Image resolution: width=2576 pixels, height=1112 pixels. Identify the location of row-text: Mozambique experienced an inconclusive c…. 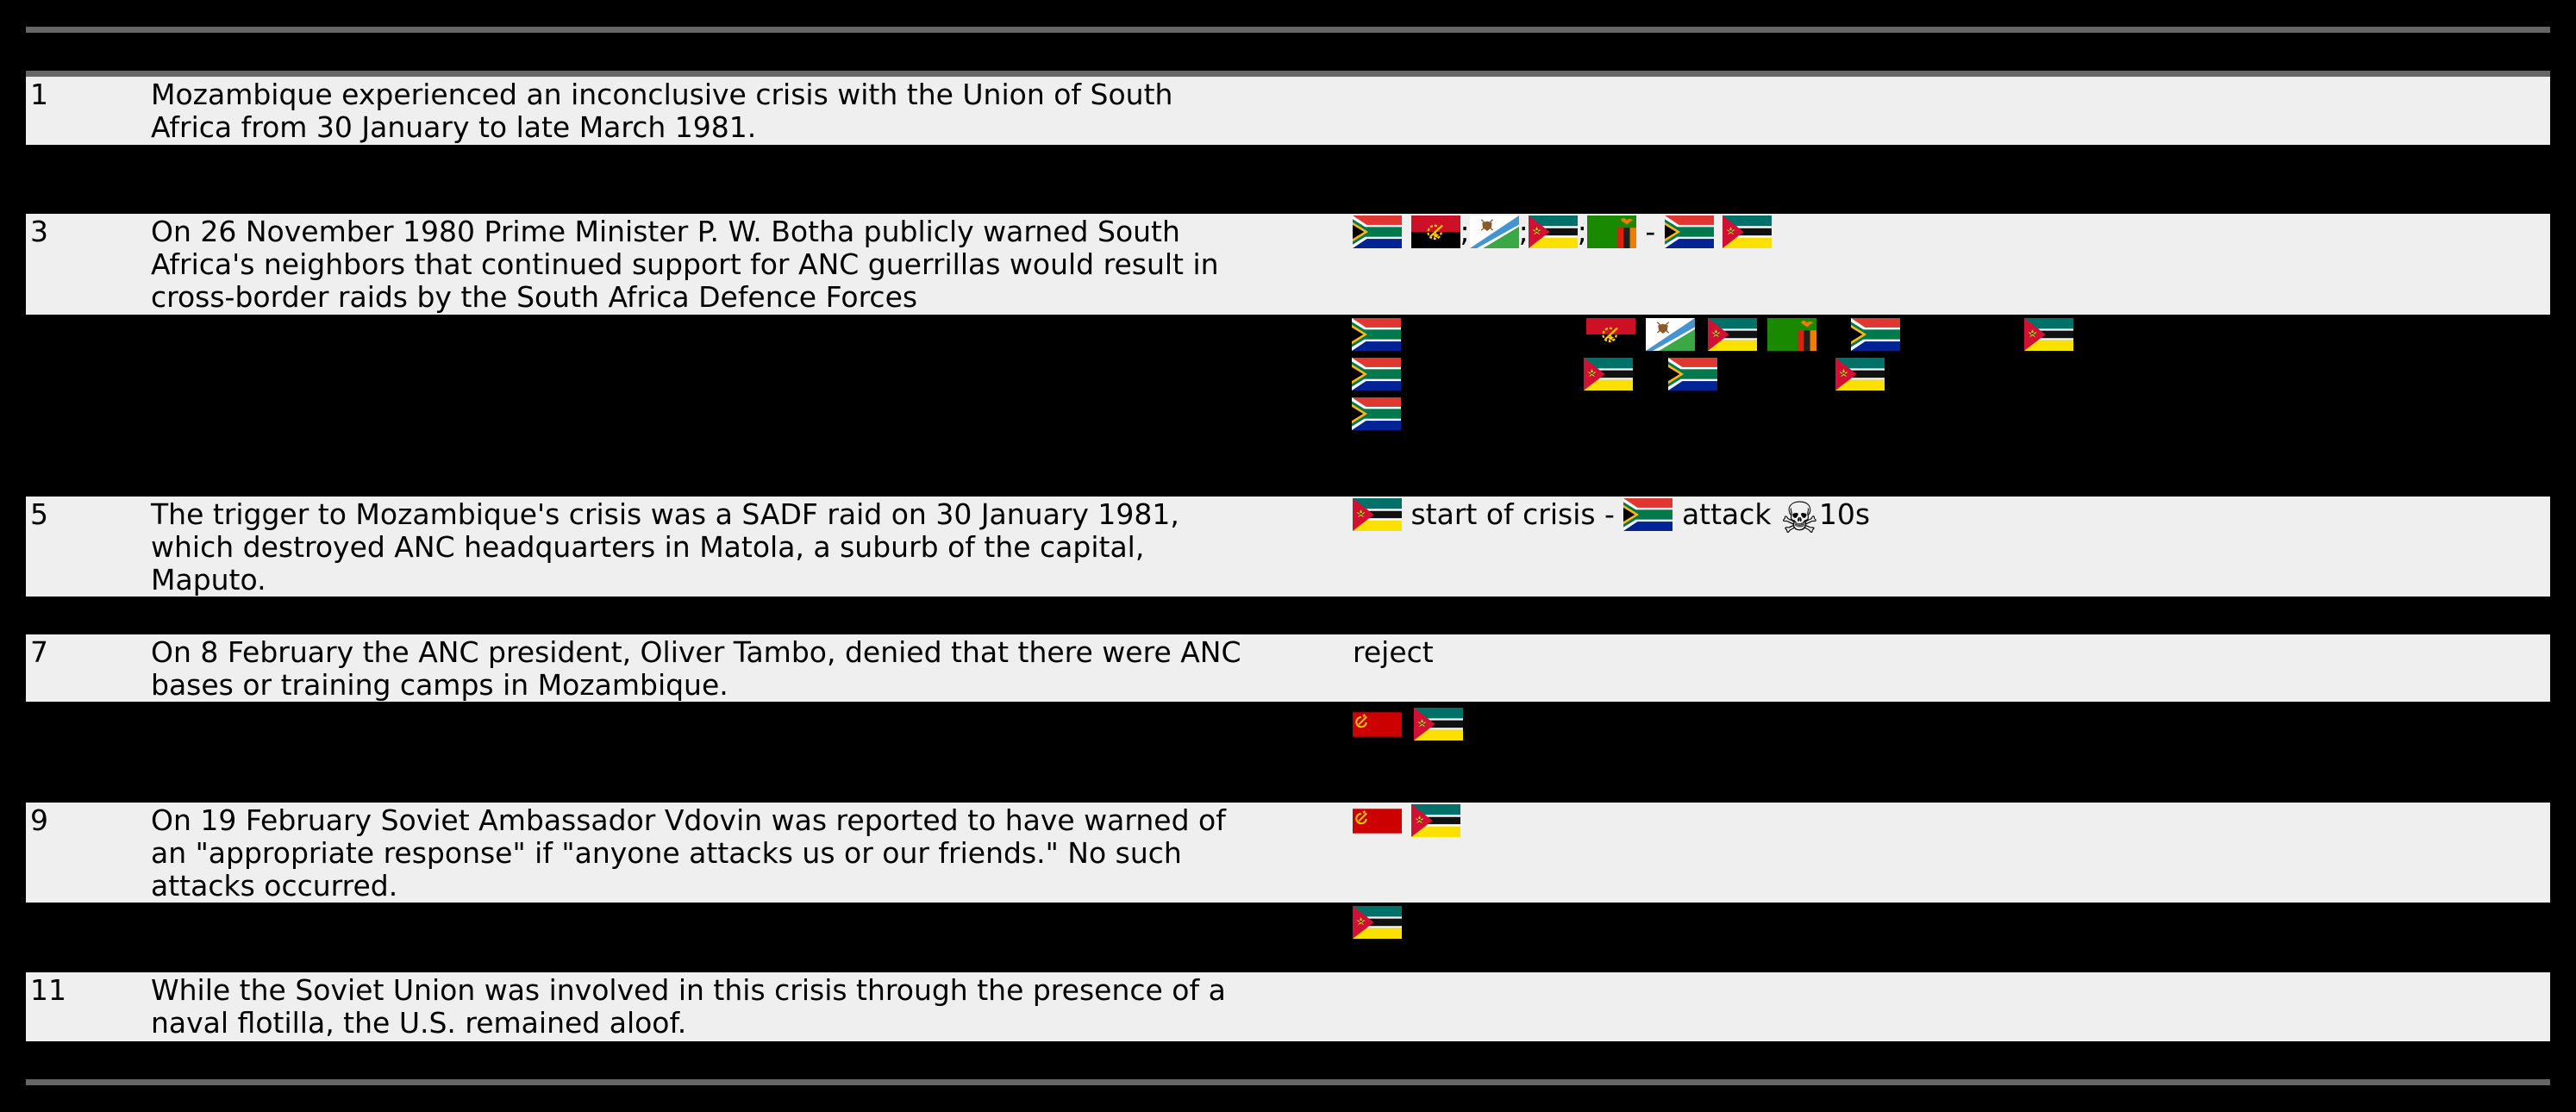
(662, 111).